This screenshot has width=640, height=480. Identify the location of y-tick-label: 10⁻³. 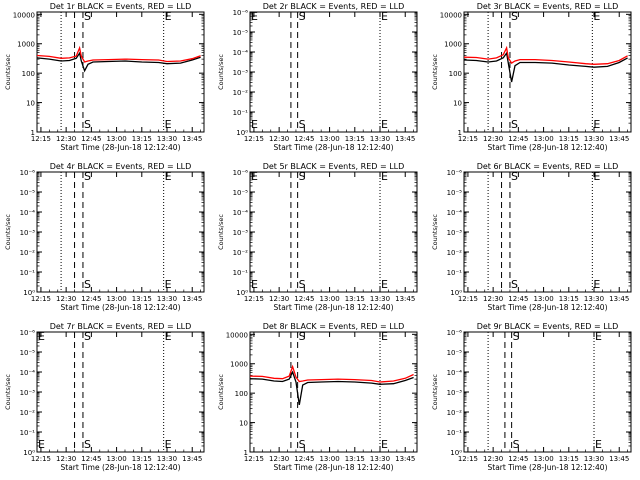
(28, 393).